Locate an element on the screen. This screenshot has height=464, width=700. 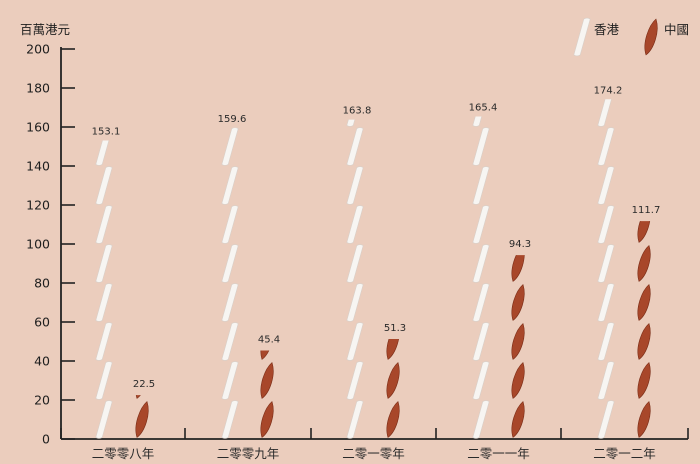
x-category-label: 二零一零年 is located at coordinates (373, 453).